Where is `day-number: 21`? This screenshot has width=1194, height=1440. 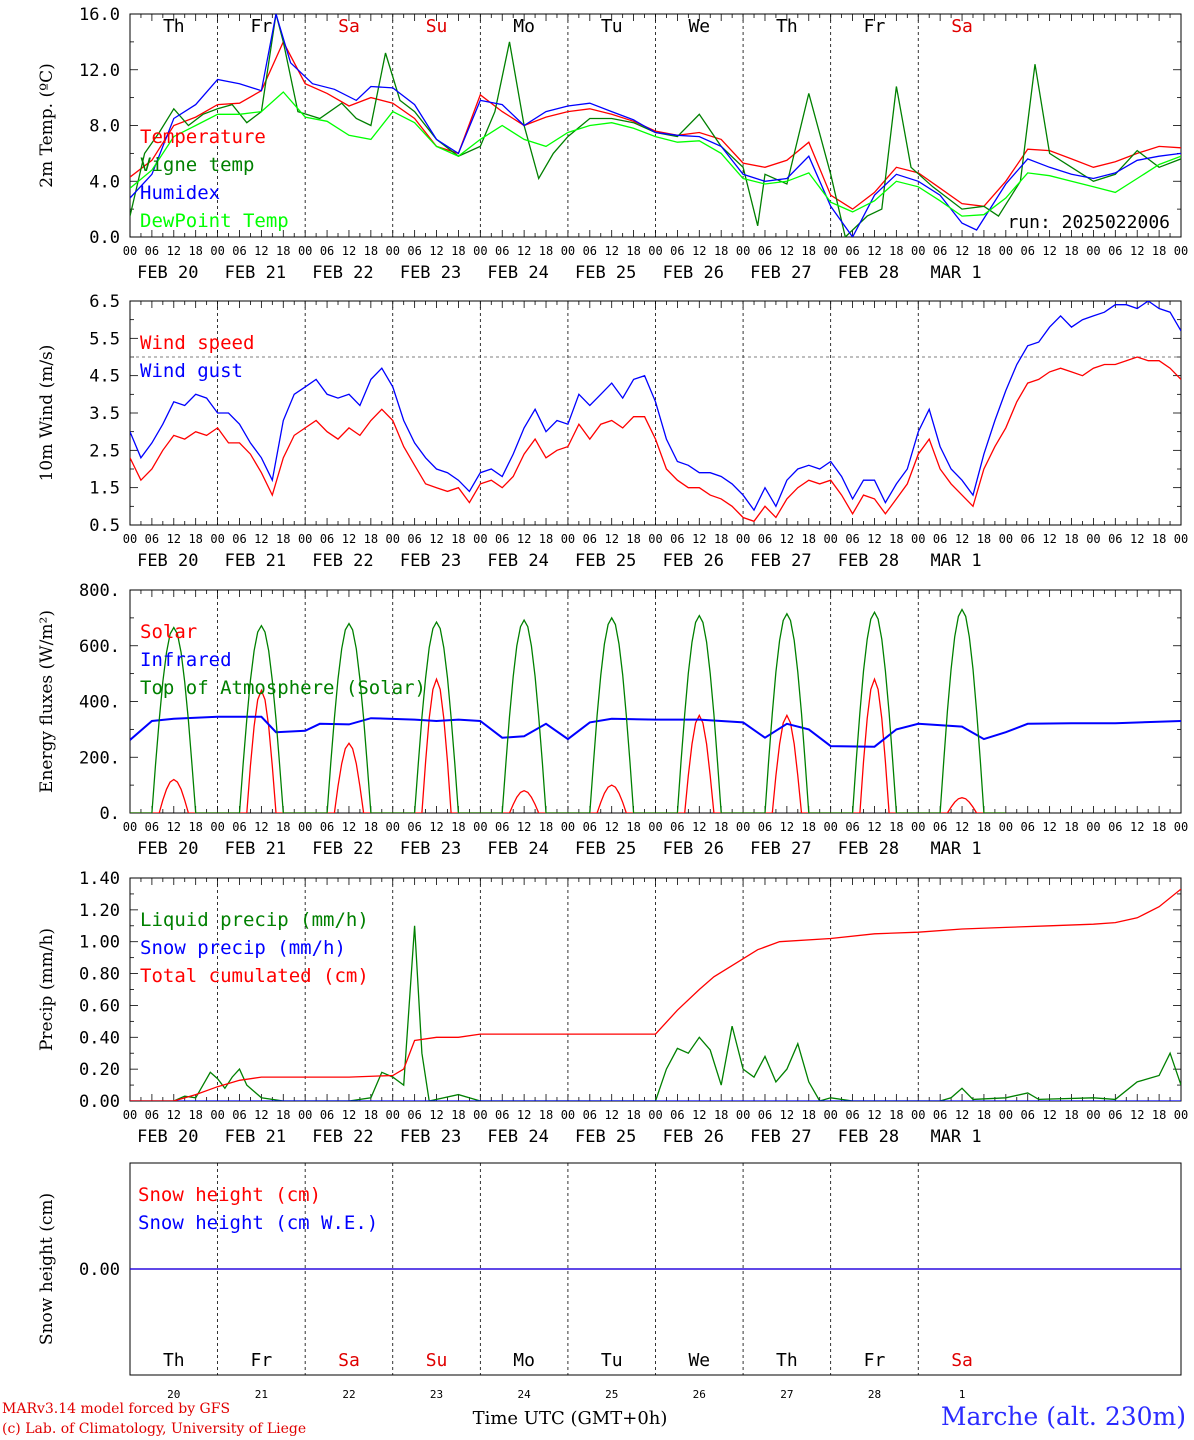 day-number: 21 is located at coordinates (261, 1394).